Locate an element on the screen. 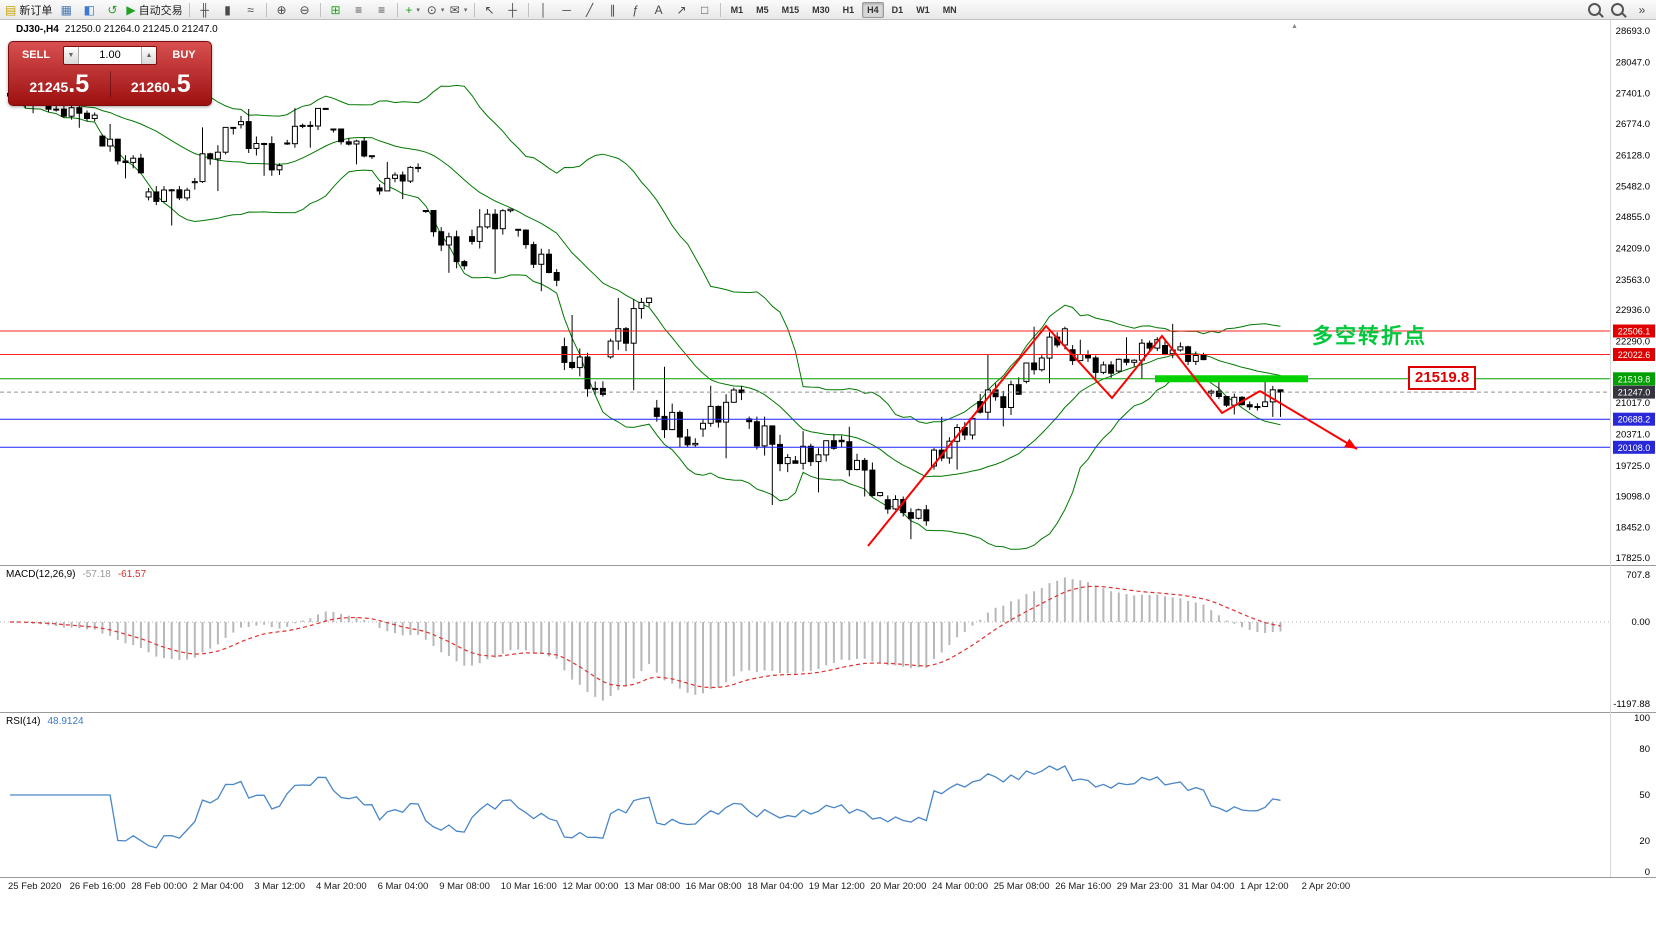  timeframe-M5: M5 is located at coordinates (762, 9).